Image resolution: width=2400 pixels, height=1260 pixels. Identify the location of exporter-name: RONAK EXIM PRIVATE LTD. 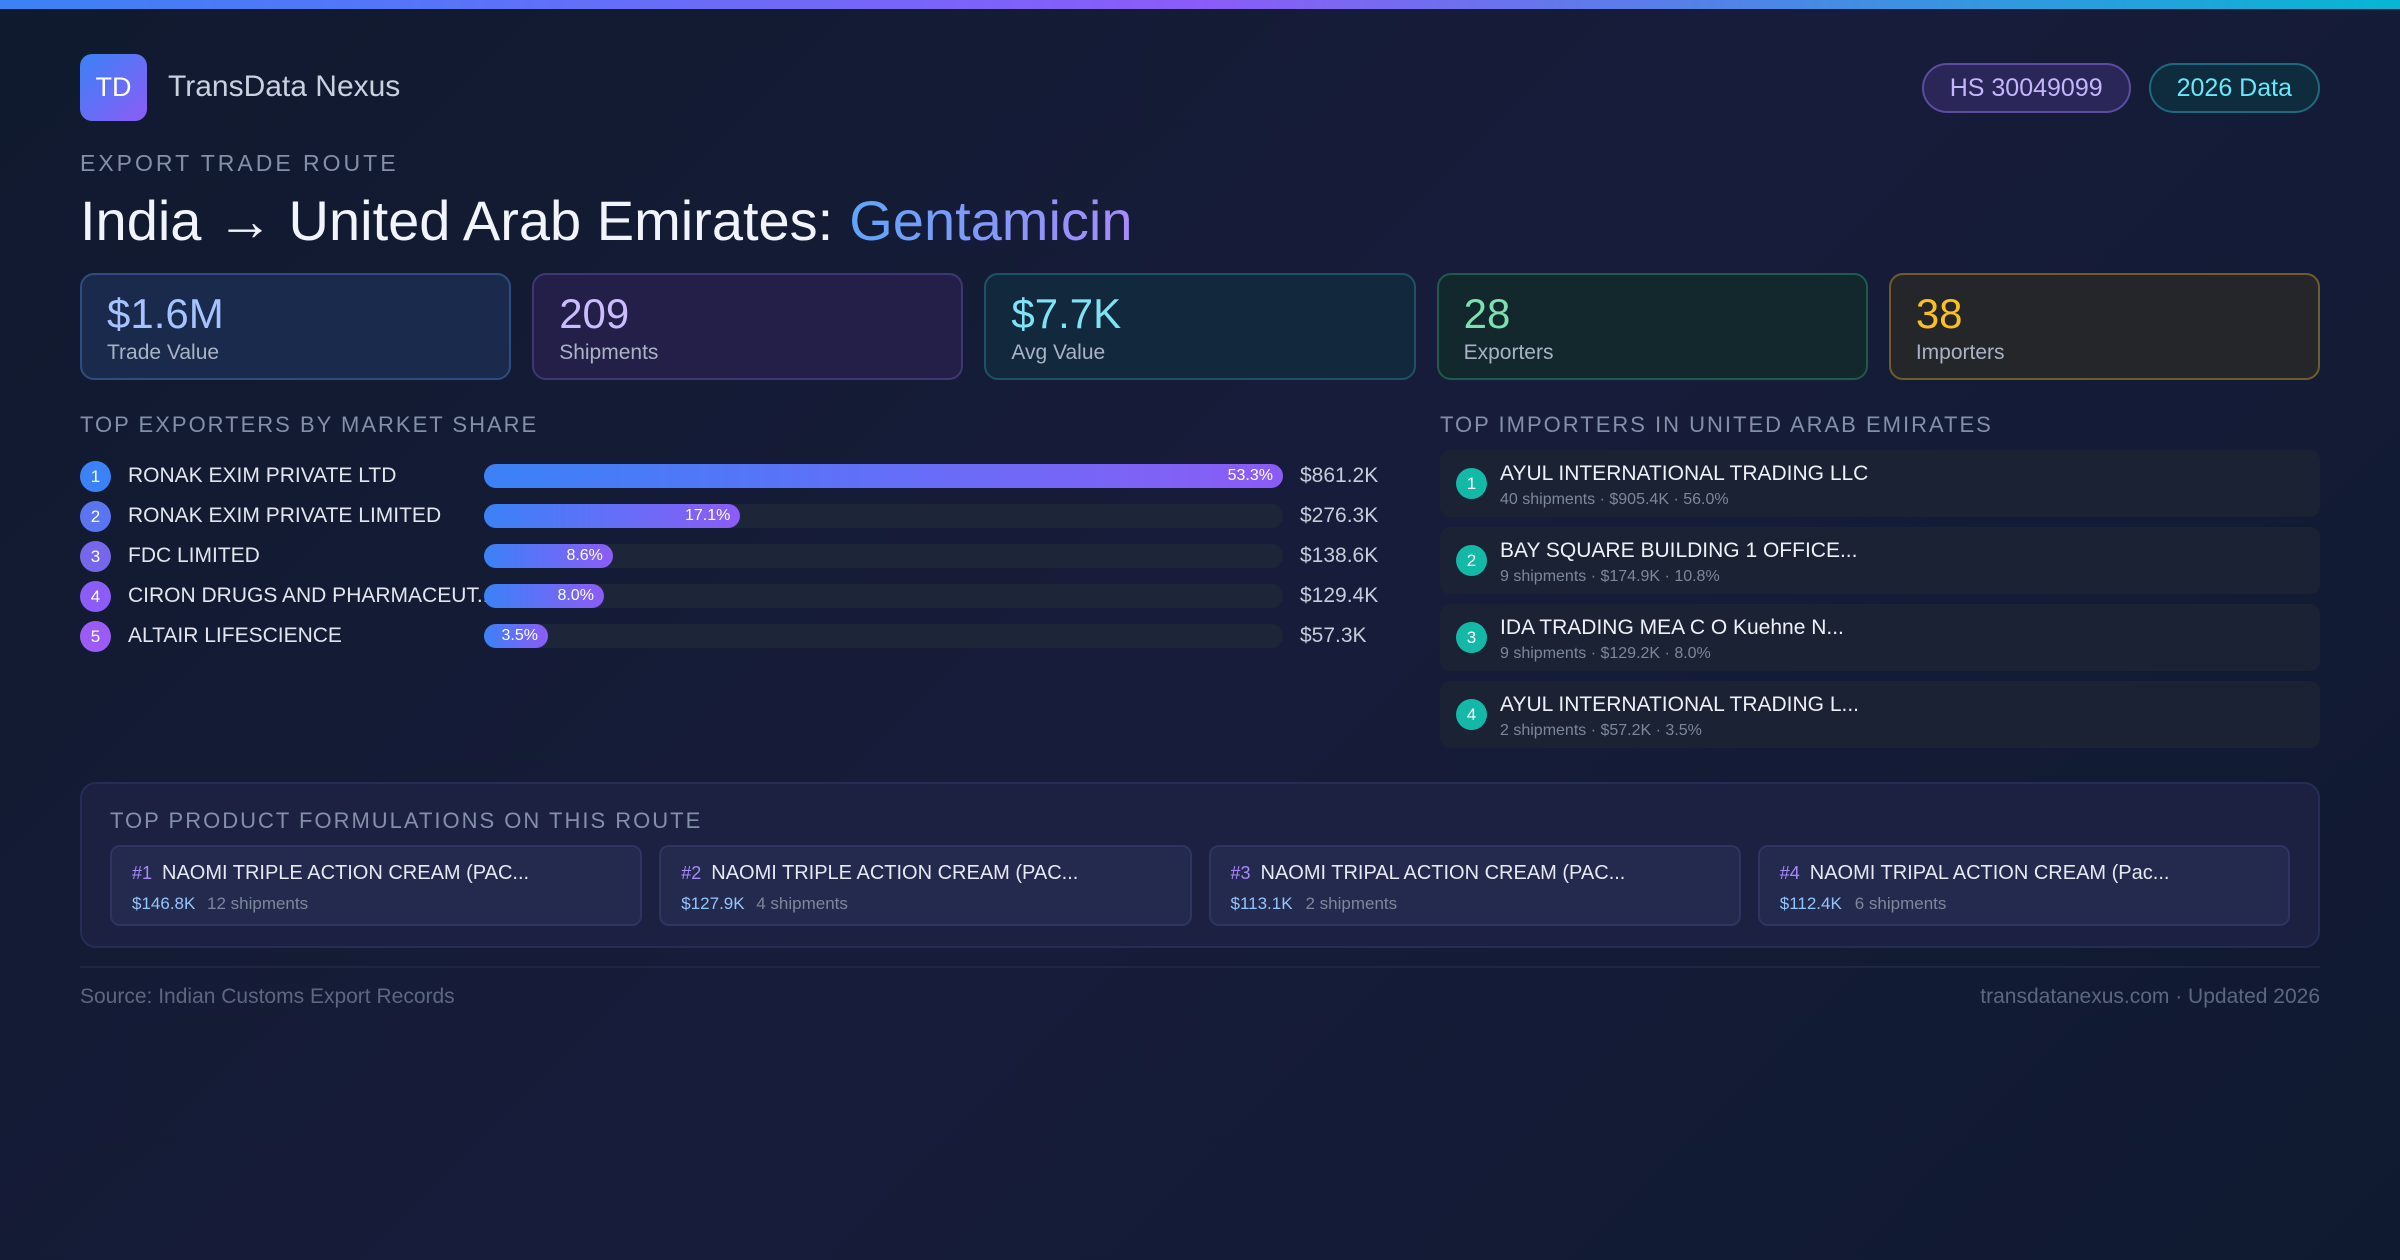
(262, 475).